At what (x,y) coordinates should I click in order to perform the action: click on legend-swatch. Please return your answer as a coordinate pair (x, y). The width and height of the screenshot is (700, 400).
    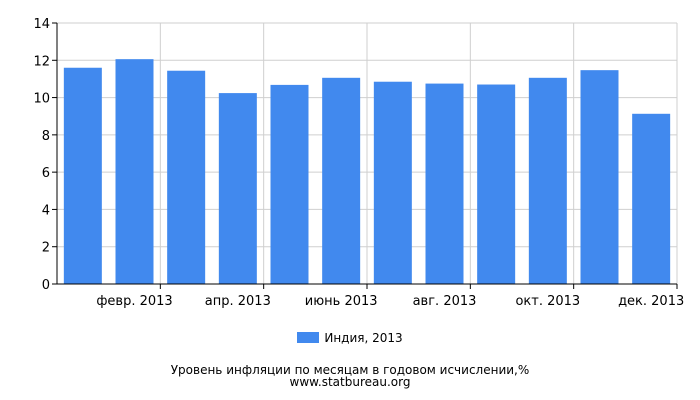
    Looking at the image, I should click on (308, 337).